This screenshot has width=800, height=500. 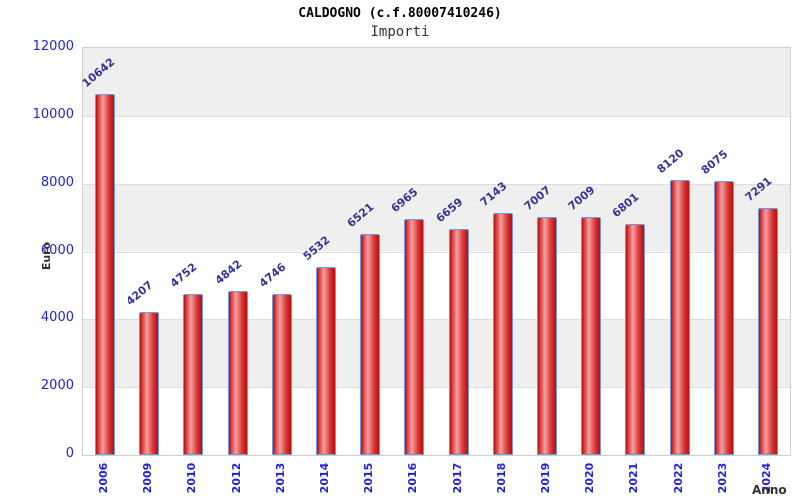 What do you see at coordinates (400, 13) in the screenshot?
I see `chart-title: CALDOGNO (c.f.80007410246)` at bounding box center [400, 13].